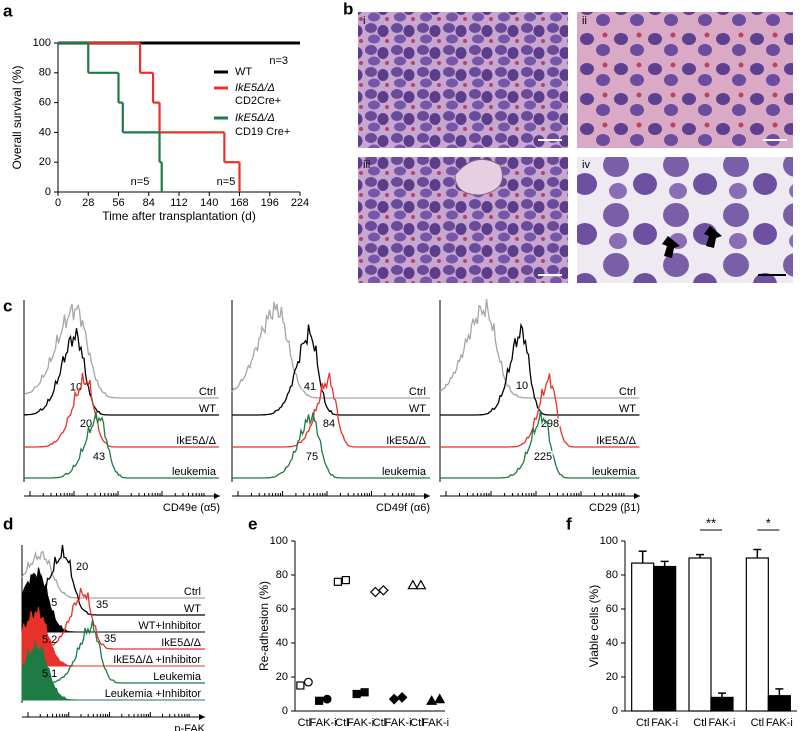  Describe the element at coordinates (270, 203) in the screenshot. I see `x-tick-label: 196` at that location.